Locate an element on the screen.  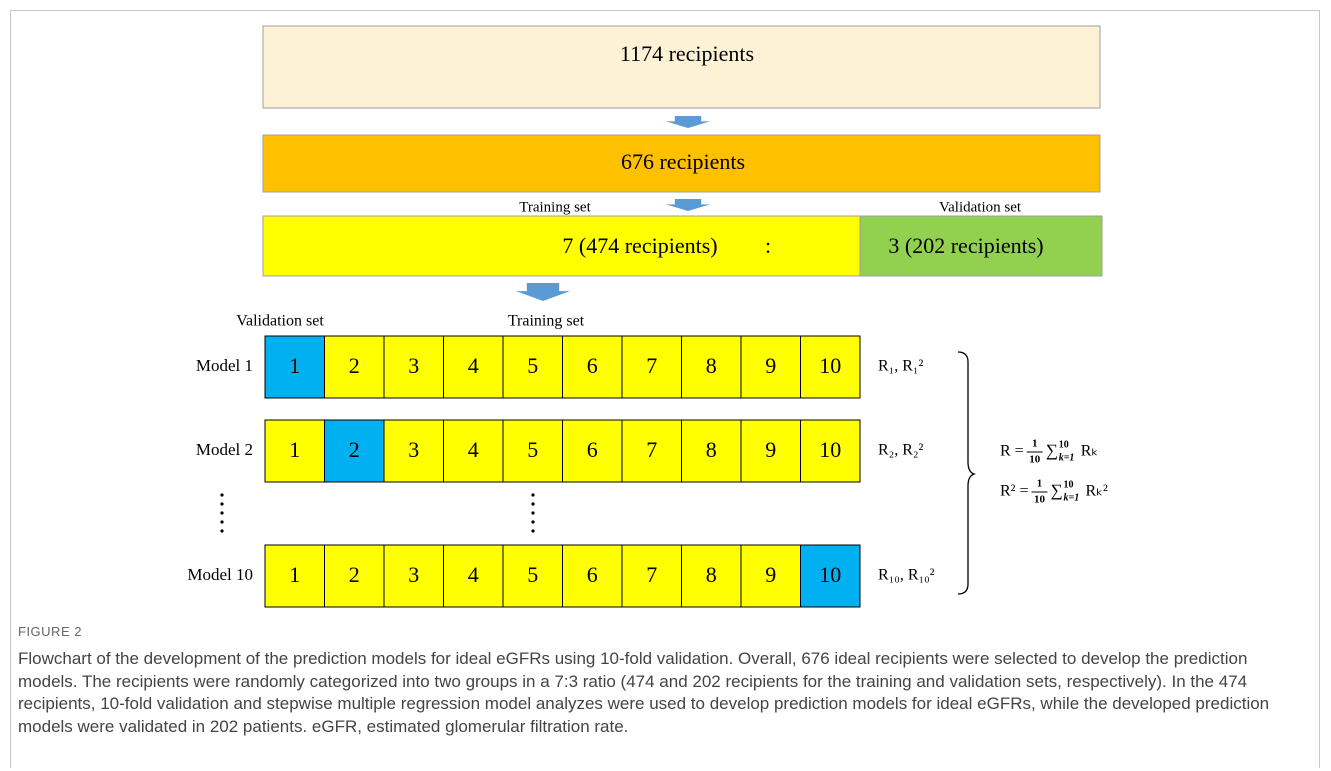
second-box is located at coordinates (681, 163).